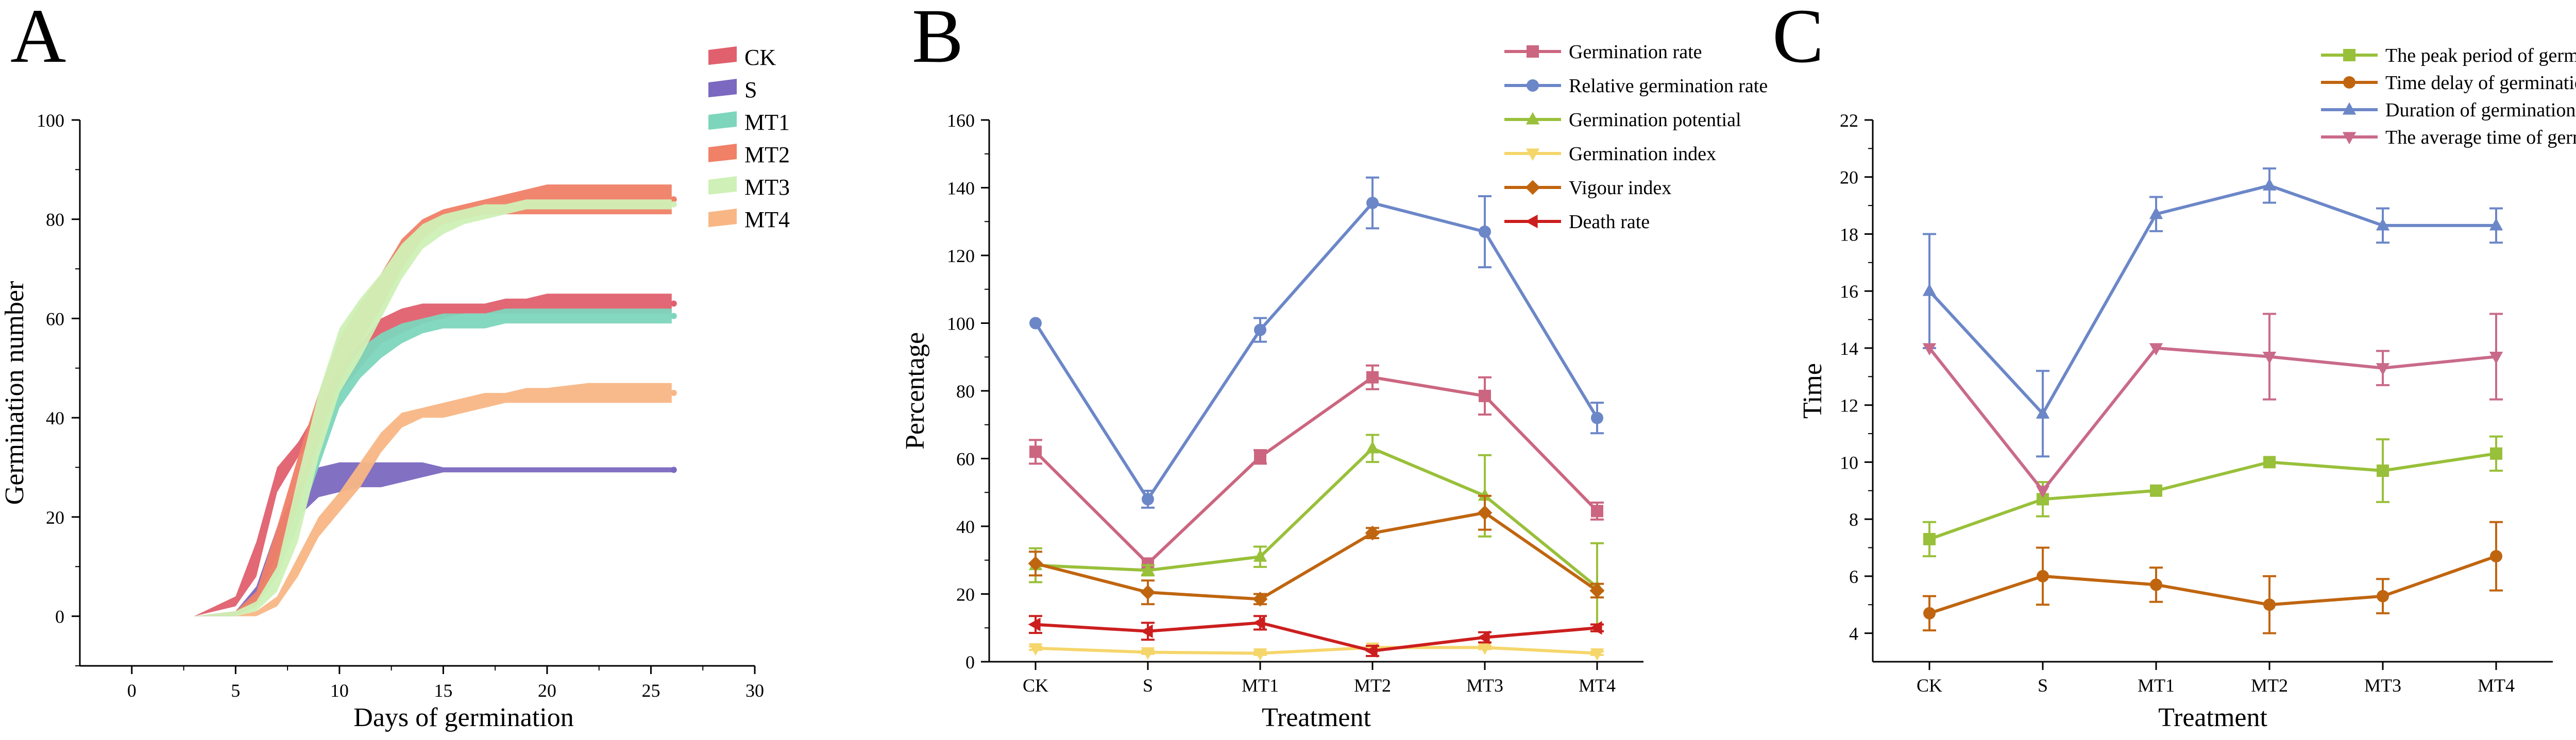 Image resolution: width=2576 pixels, height=740 pixels. Describe the element at coordinates (722, 153) in the screenshot. I see `legend-swatch-mt2` at that location.